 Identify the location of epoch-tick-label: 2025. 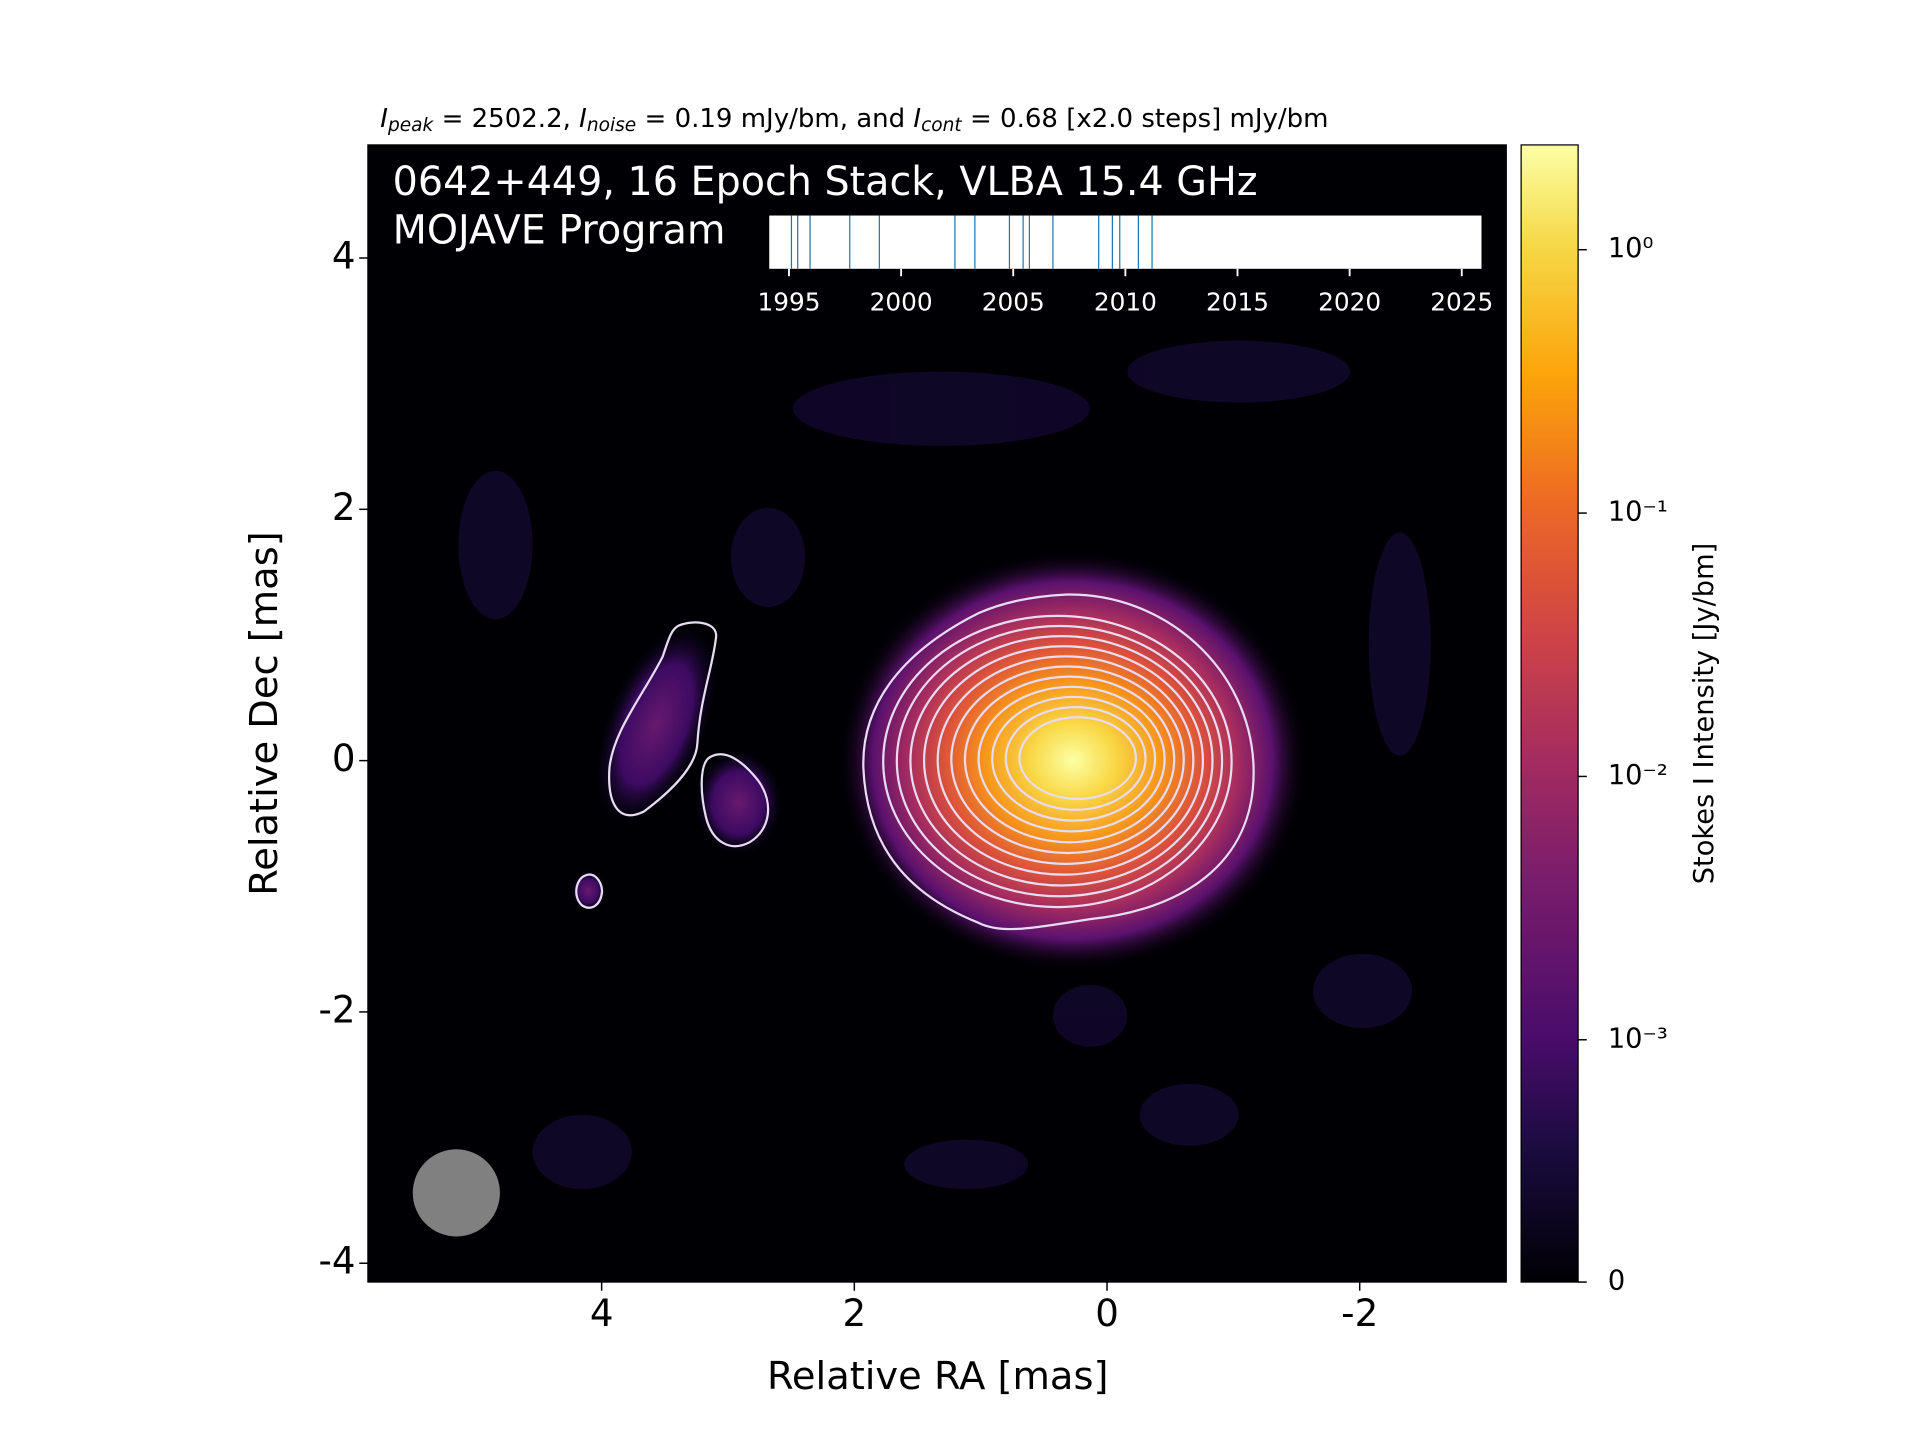
(1461, 301).